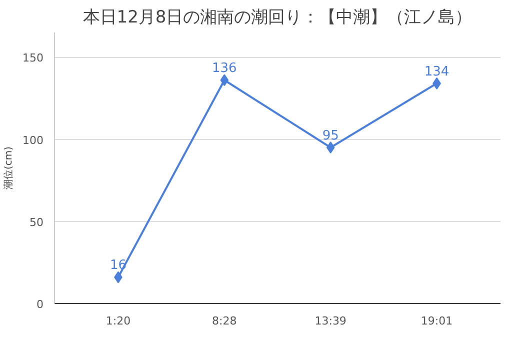  What do you see at coordinates (330, 321) in the screenshot?
I see `x-tick-label: 13:39` at bounding box center [330, 321].